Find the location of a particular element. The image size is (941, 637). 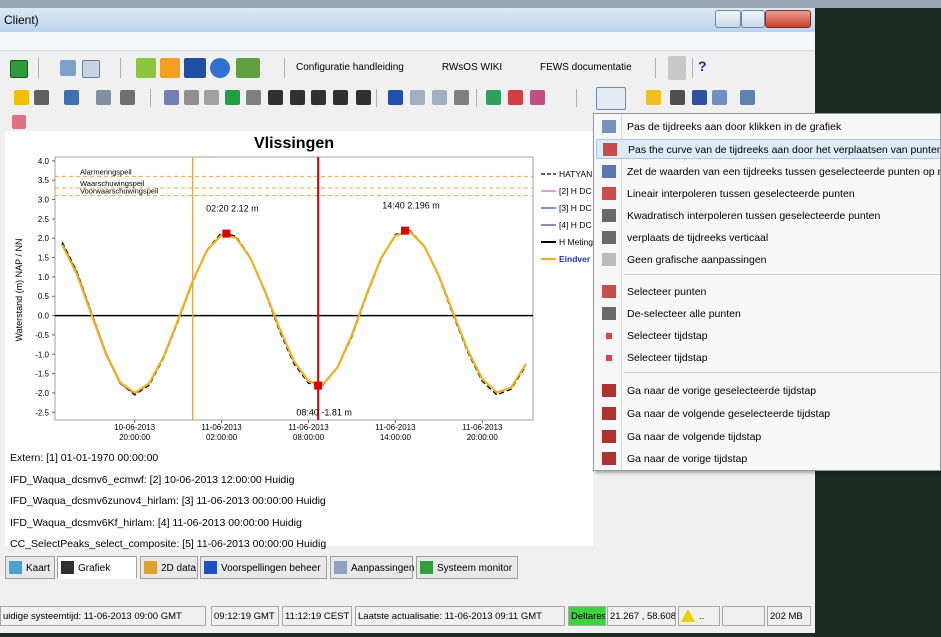

menu-item: Ga naar de volgende tijdstap is located at coordinates (768, 437).